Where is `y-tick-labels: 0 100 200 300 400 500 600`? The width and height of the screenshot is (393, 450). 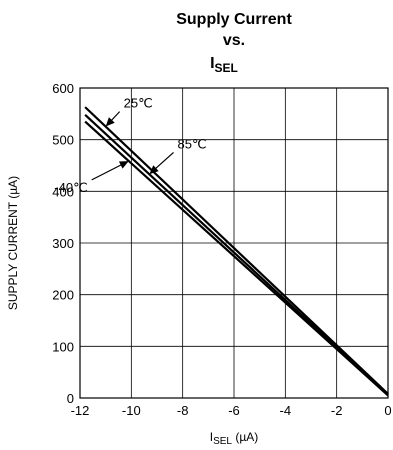 y-tick-labels: 0 100 200 300 400 500 600 is located at coordinates (63, 243).